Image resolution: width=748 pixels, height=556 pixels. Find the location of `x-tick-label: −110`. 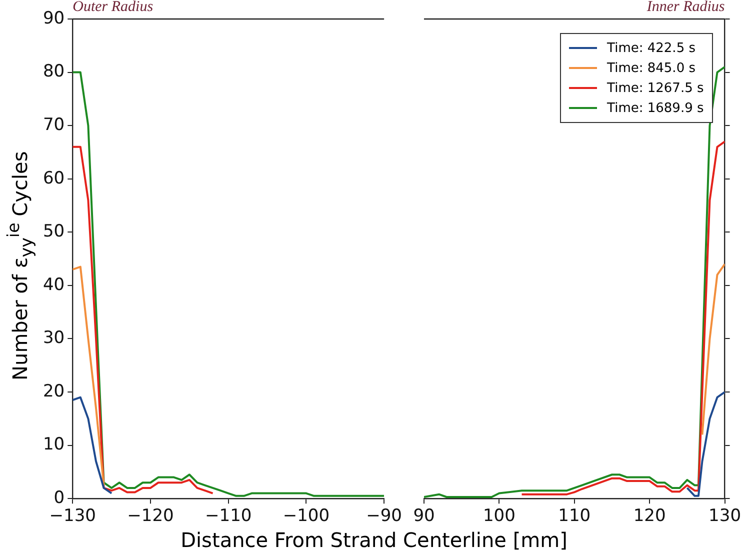

x-tick-label: −110 is located at coordinates (228, 516).